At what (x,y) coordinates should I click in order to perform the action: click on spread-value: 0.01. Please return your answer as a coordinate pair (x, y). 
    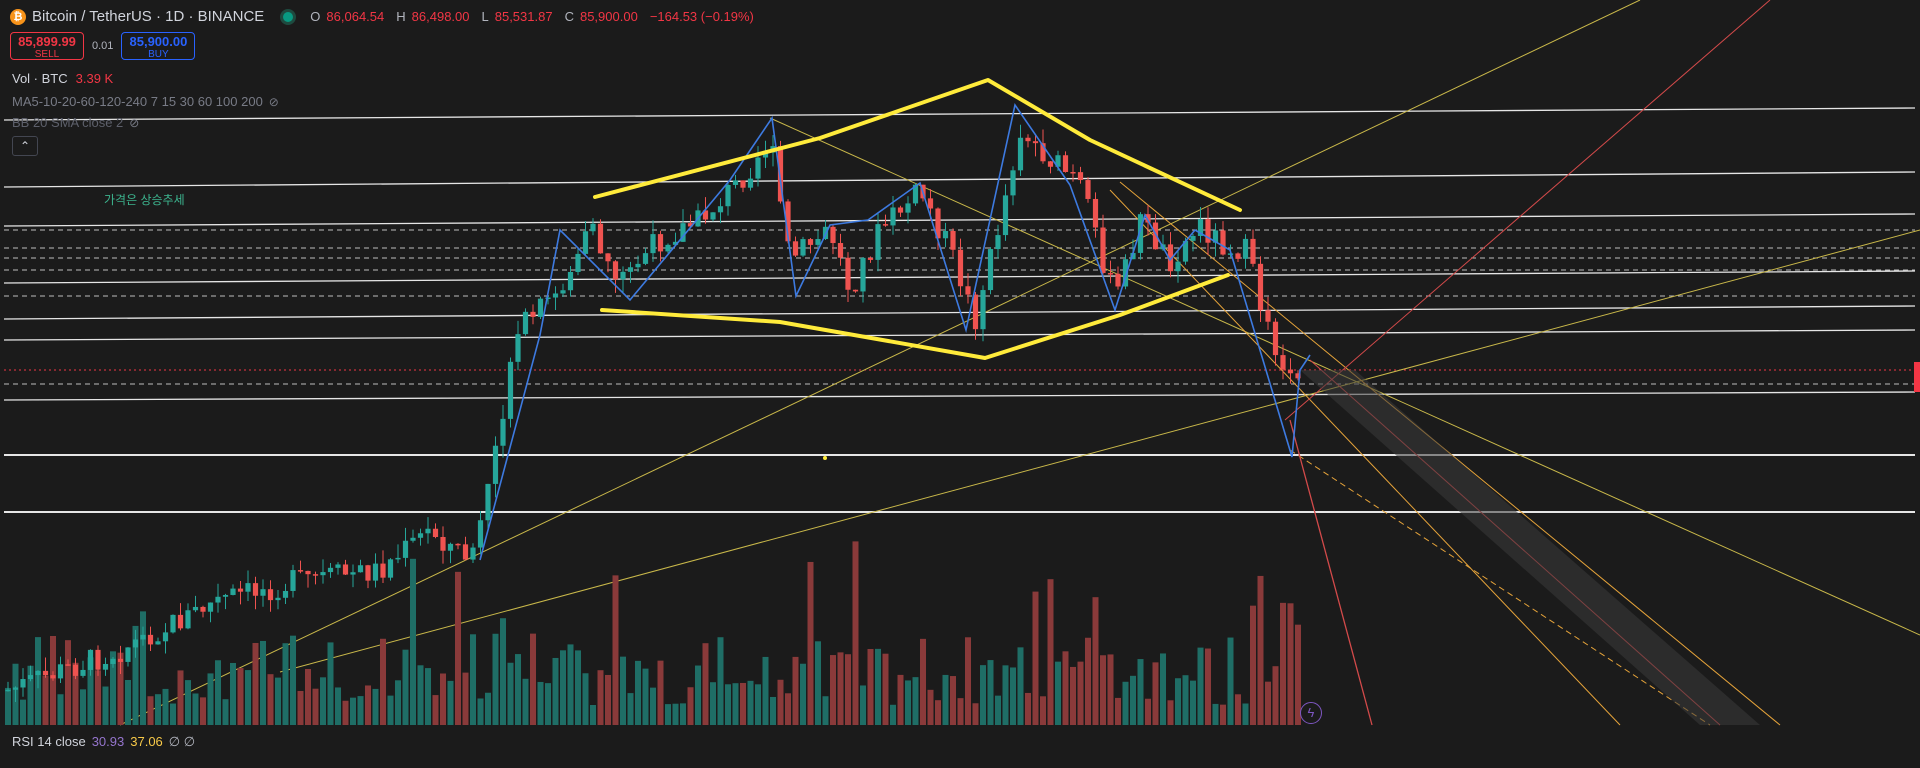
    Looking at the image, I should click on (103, 46).